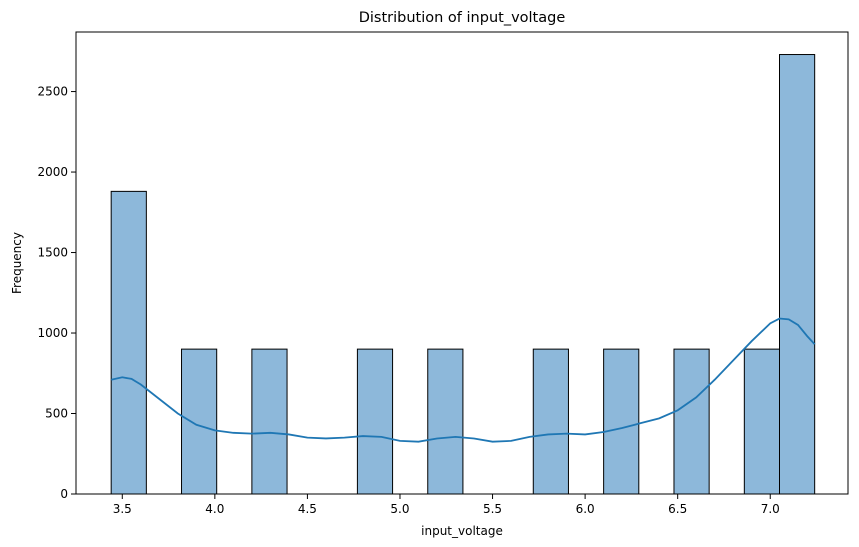 Image resolution: width=859 pixels, height=547 pixels. What do you see at coordinates (52, 172) in the screenshot?
I see `y-tick-label: 2000` at bounding box center [52, 172].